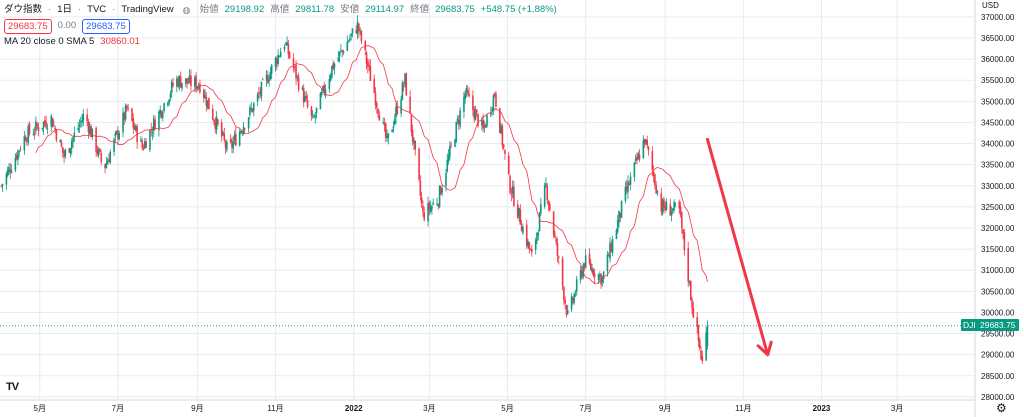 This screenshot has height=417, width=1024. What do you see at coordinates (737, 247) in the screenshot?
I see `down-arrow-shaft` at bounding box center [737, 247].